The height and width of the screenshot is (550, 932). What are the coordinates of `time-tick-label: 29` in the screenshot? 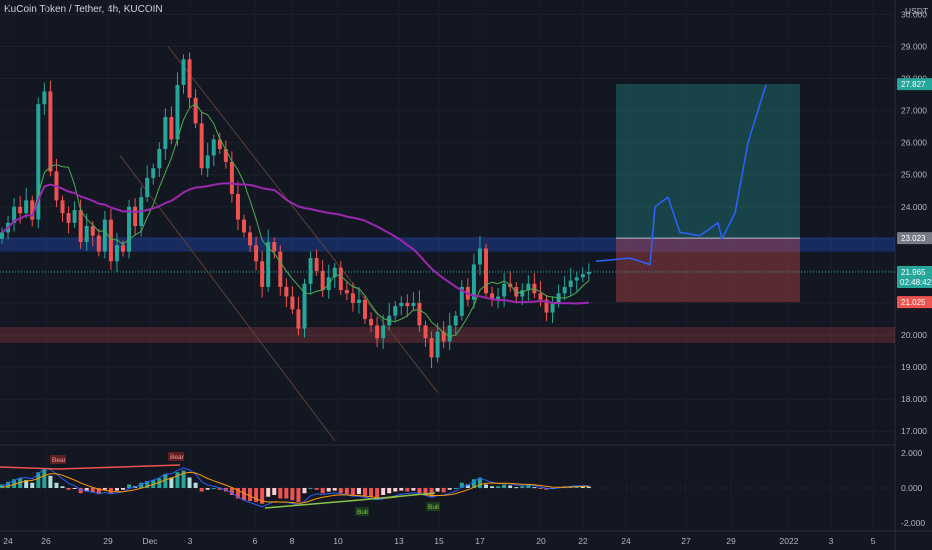 It's located at (731, 541).